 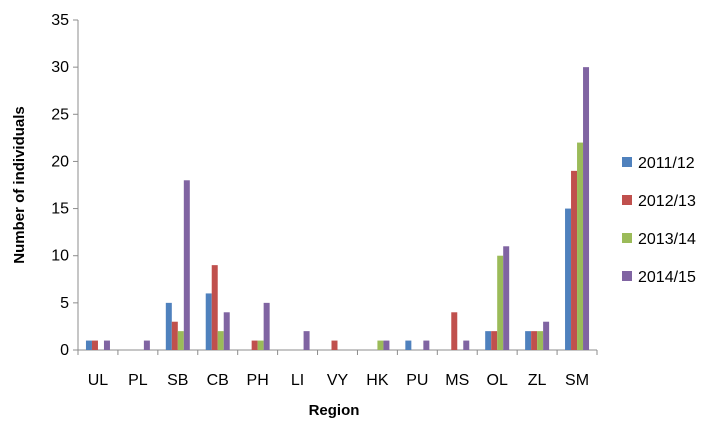 What do you see at coordinates (60, 114) in the screenshot?
I see `y-tick-label: 25` at bounding box center [60, 114].